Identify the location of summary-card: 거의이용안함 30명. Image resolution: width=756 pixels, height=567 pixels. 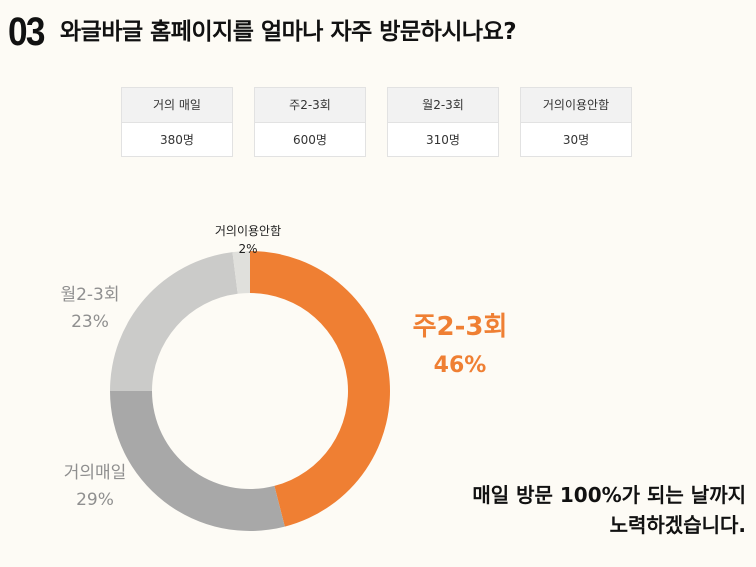
(576, 122).